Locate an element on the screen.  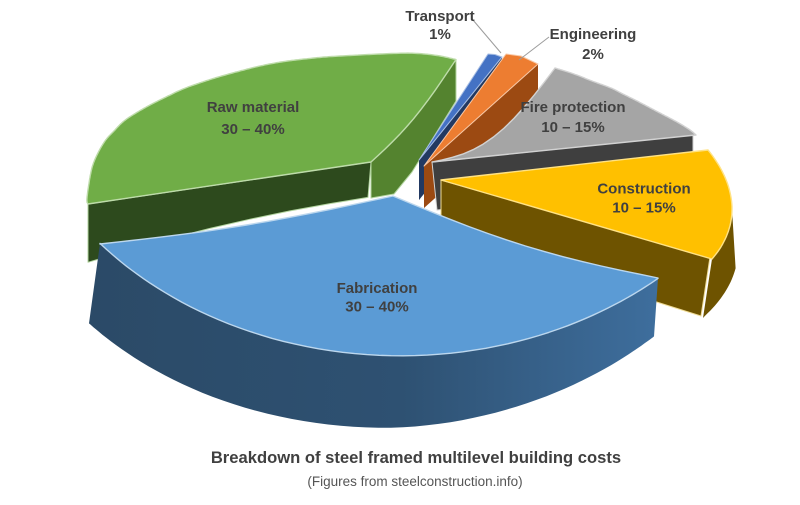
svg-text: Engineering is located at coordinates (593, 34).